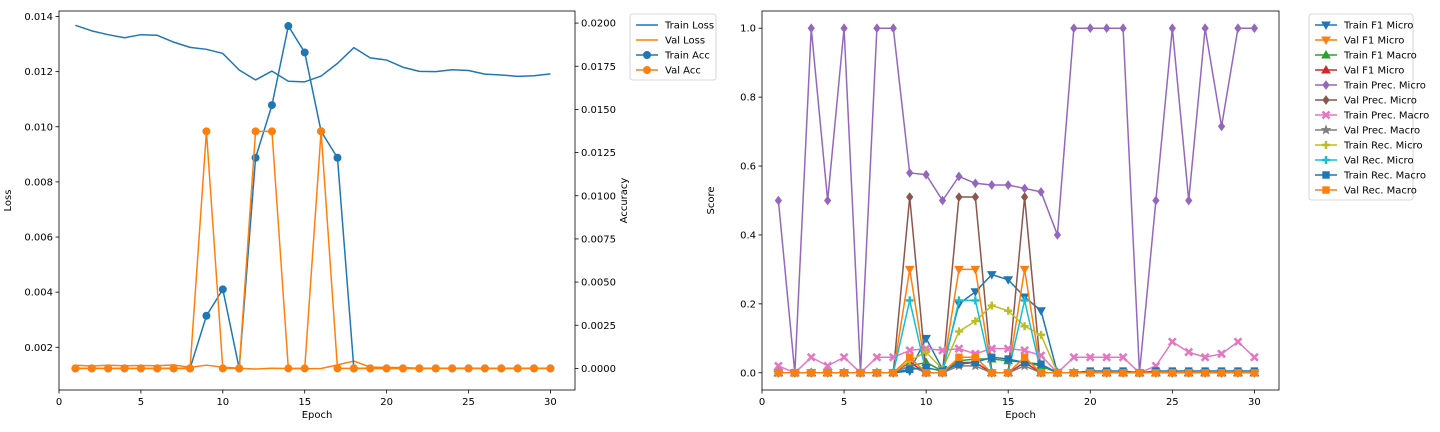  Describe the element at coordinates (598, 196) in the screenshot. I see `y2-tick-label: 0.0100` at that location.